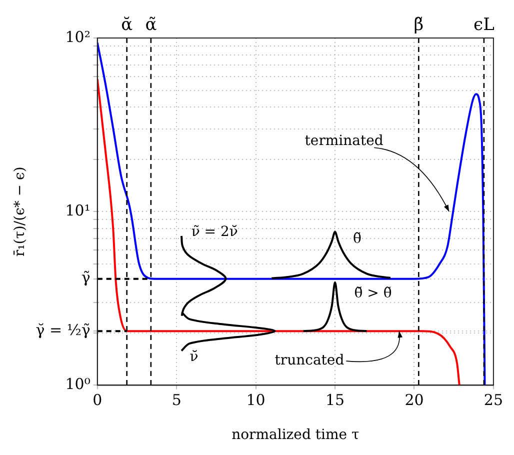  I want to click on y-tick-label: 10⁰, so click(77, 384).